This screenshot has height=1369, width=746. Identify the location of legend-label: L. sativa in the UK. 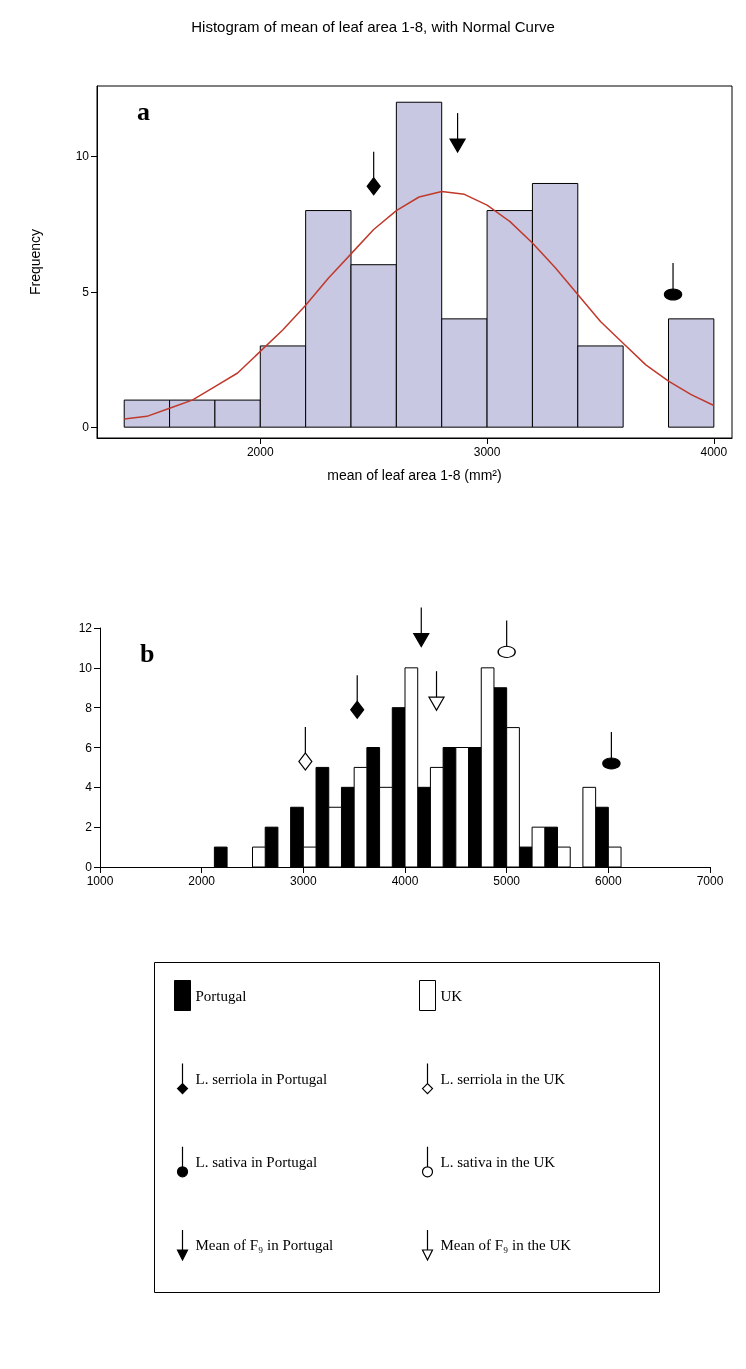
(498, 1161).